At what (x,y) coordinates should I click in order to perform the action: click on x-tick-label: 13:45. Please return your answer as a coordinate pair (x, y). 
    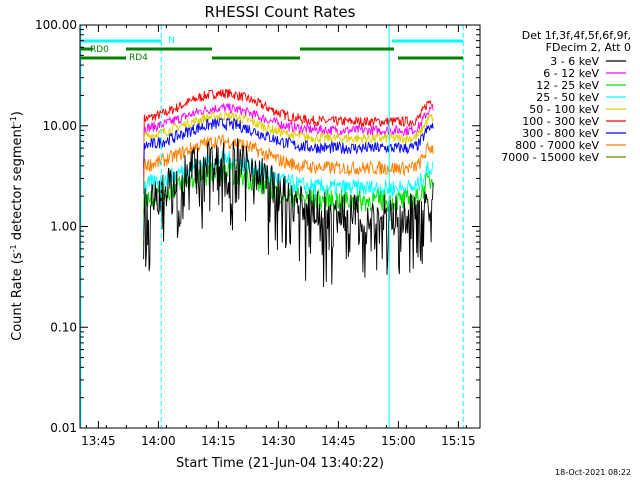
    Looking at the image, I should click on (98, 441).